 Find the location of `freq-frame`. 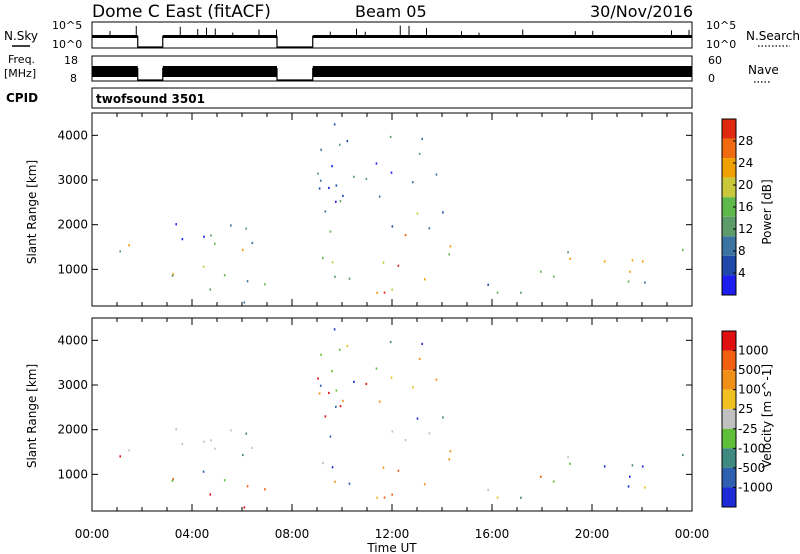

freq-frame is located at coordinates (392, 68).